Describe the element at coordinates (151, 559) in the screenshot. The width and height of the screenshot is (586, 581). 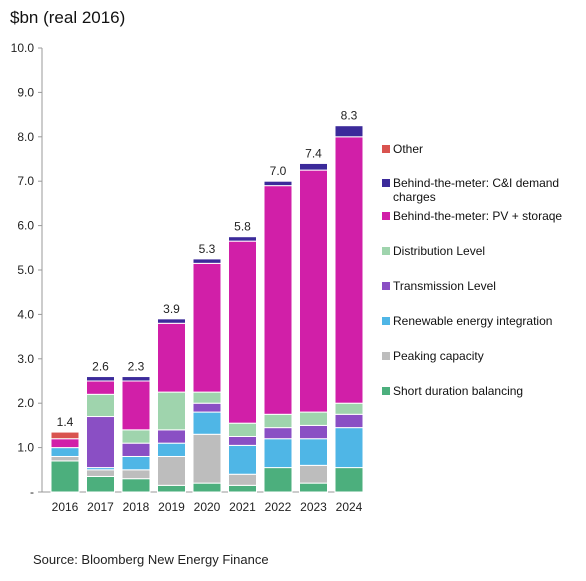
I see `source-note: Source: Bloomberg New Energy Finance` at that location.